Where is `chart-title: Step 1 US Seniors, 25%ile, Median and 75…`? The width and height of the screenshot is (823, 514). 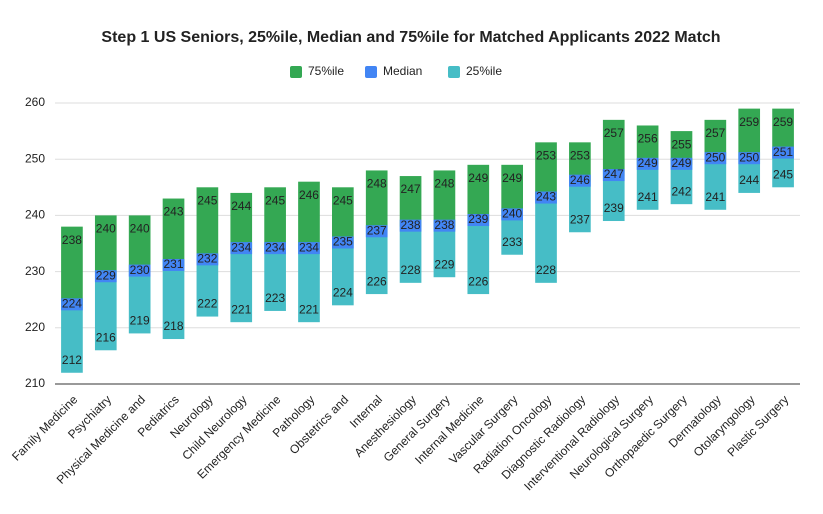 chart-title: Step 1 US Seniors, 25%ile, Median and 75… is located at coordinates (410, 37).